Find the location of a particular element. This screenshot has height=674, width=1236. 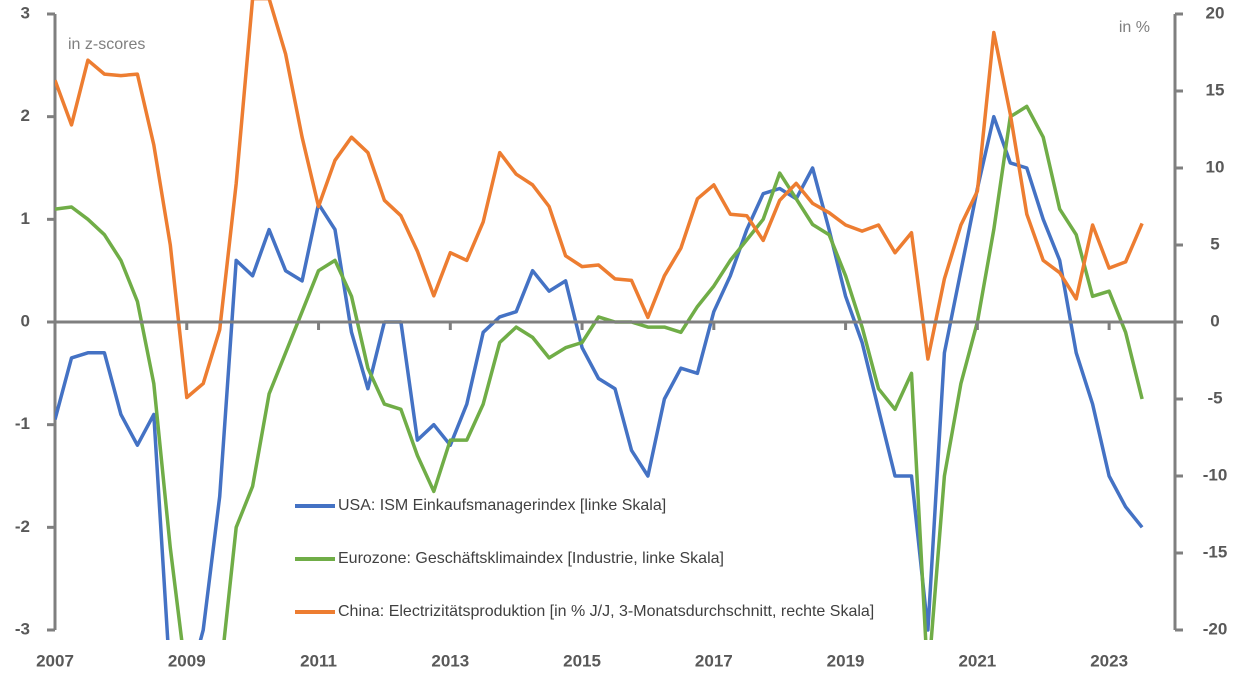

x-tick-label: 2007 is located at coordinates (55, 660).